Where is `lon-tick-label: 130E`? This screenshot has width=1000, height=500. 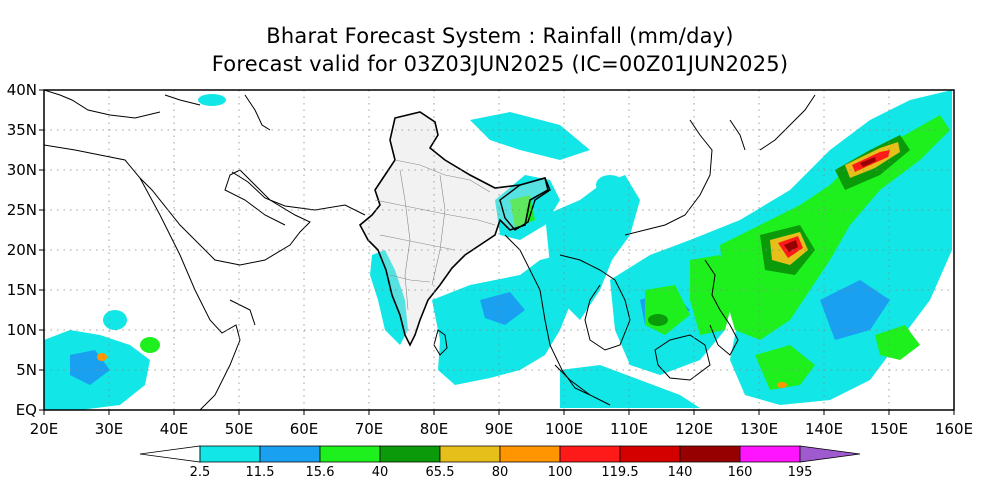 lon-tick-label: 130E is located at coordinates (759, 429).